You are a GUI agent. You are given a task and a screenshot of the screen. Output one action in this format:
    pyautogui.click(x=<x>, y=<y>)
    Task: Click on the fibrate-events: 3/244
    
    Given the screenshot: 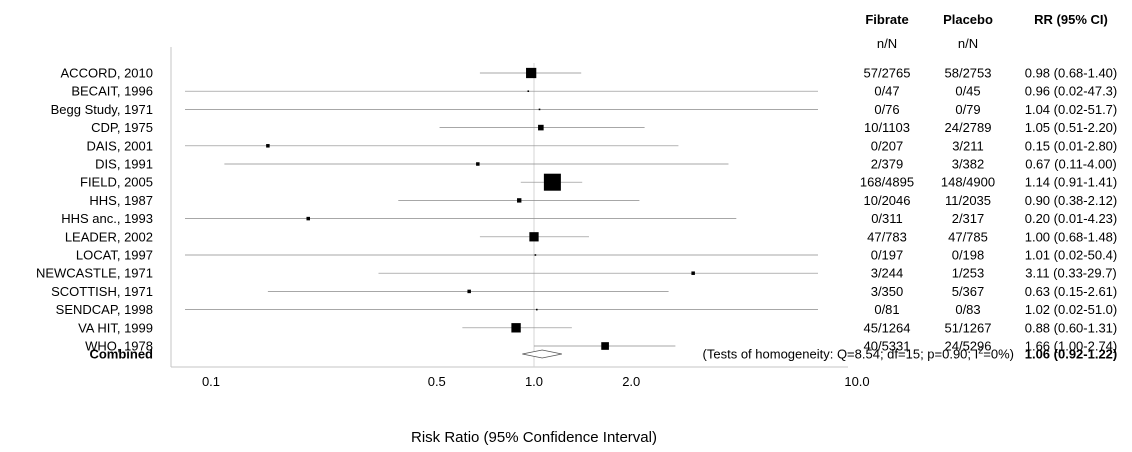 What is the action you would take?
    pyautogui.click(x=887, y=273)
    